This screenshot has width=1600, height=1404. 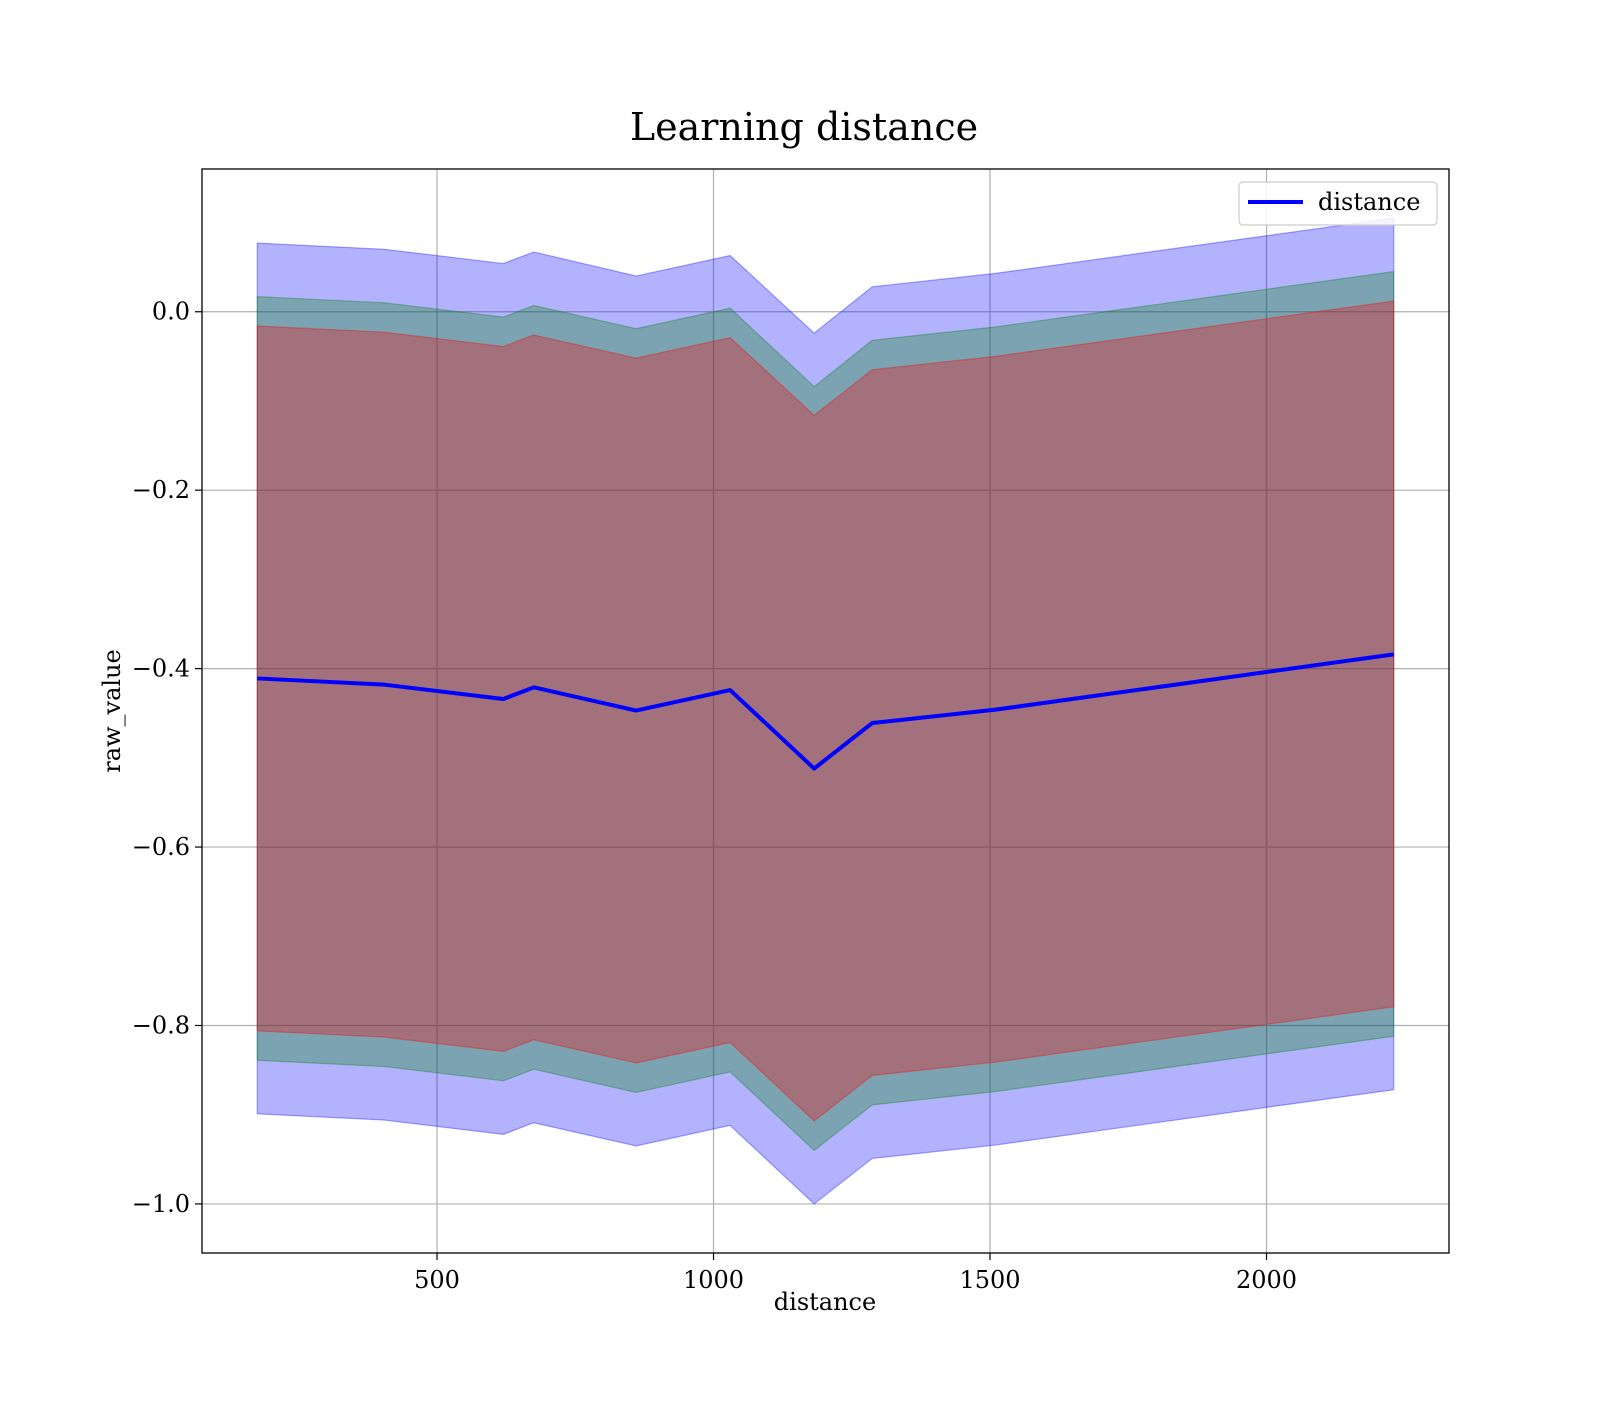 I want to click on y-tick-label: −1.0, so click(x=161, y=1204).